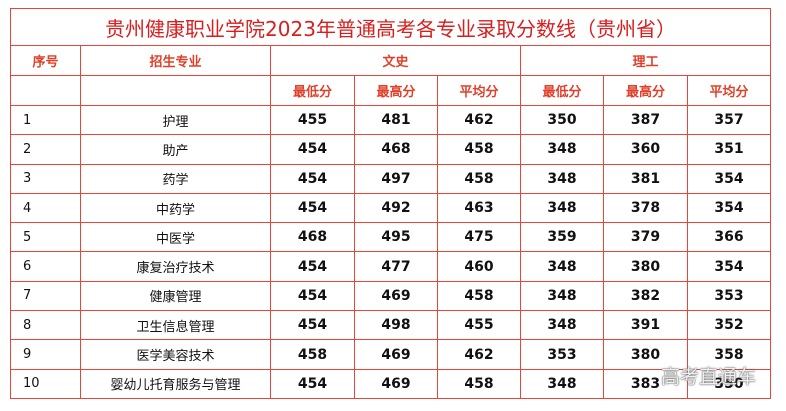 The height and width of the screenshot is (411, 786). I want to click on data-row: 10 婴幼儿托育服务与管理 454 469 458 348 383 350, so click(391, 383).